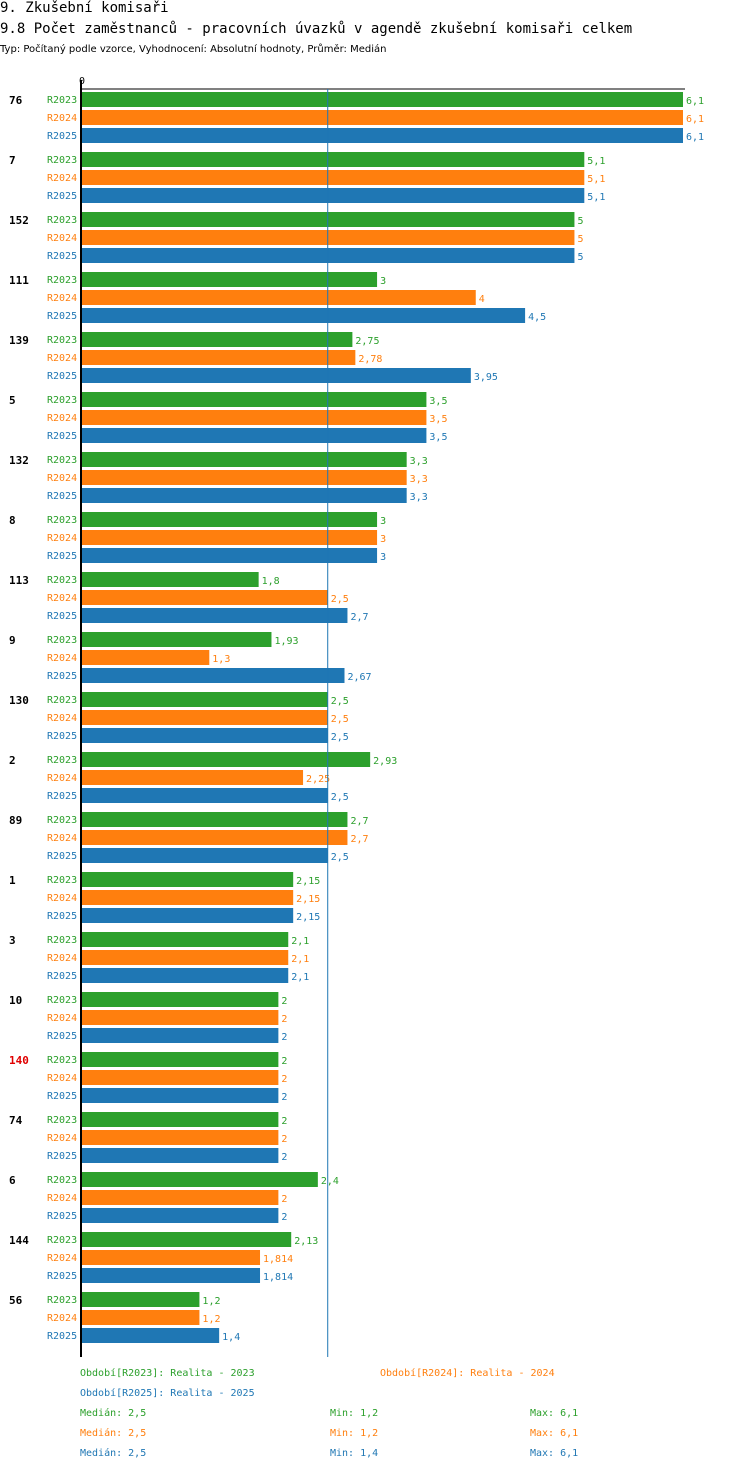  What do you see at coordinates (12, 640) in the screenshot?
I see `category-label: 9` at bounding box center [12, 640].